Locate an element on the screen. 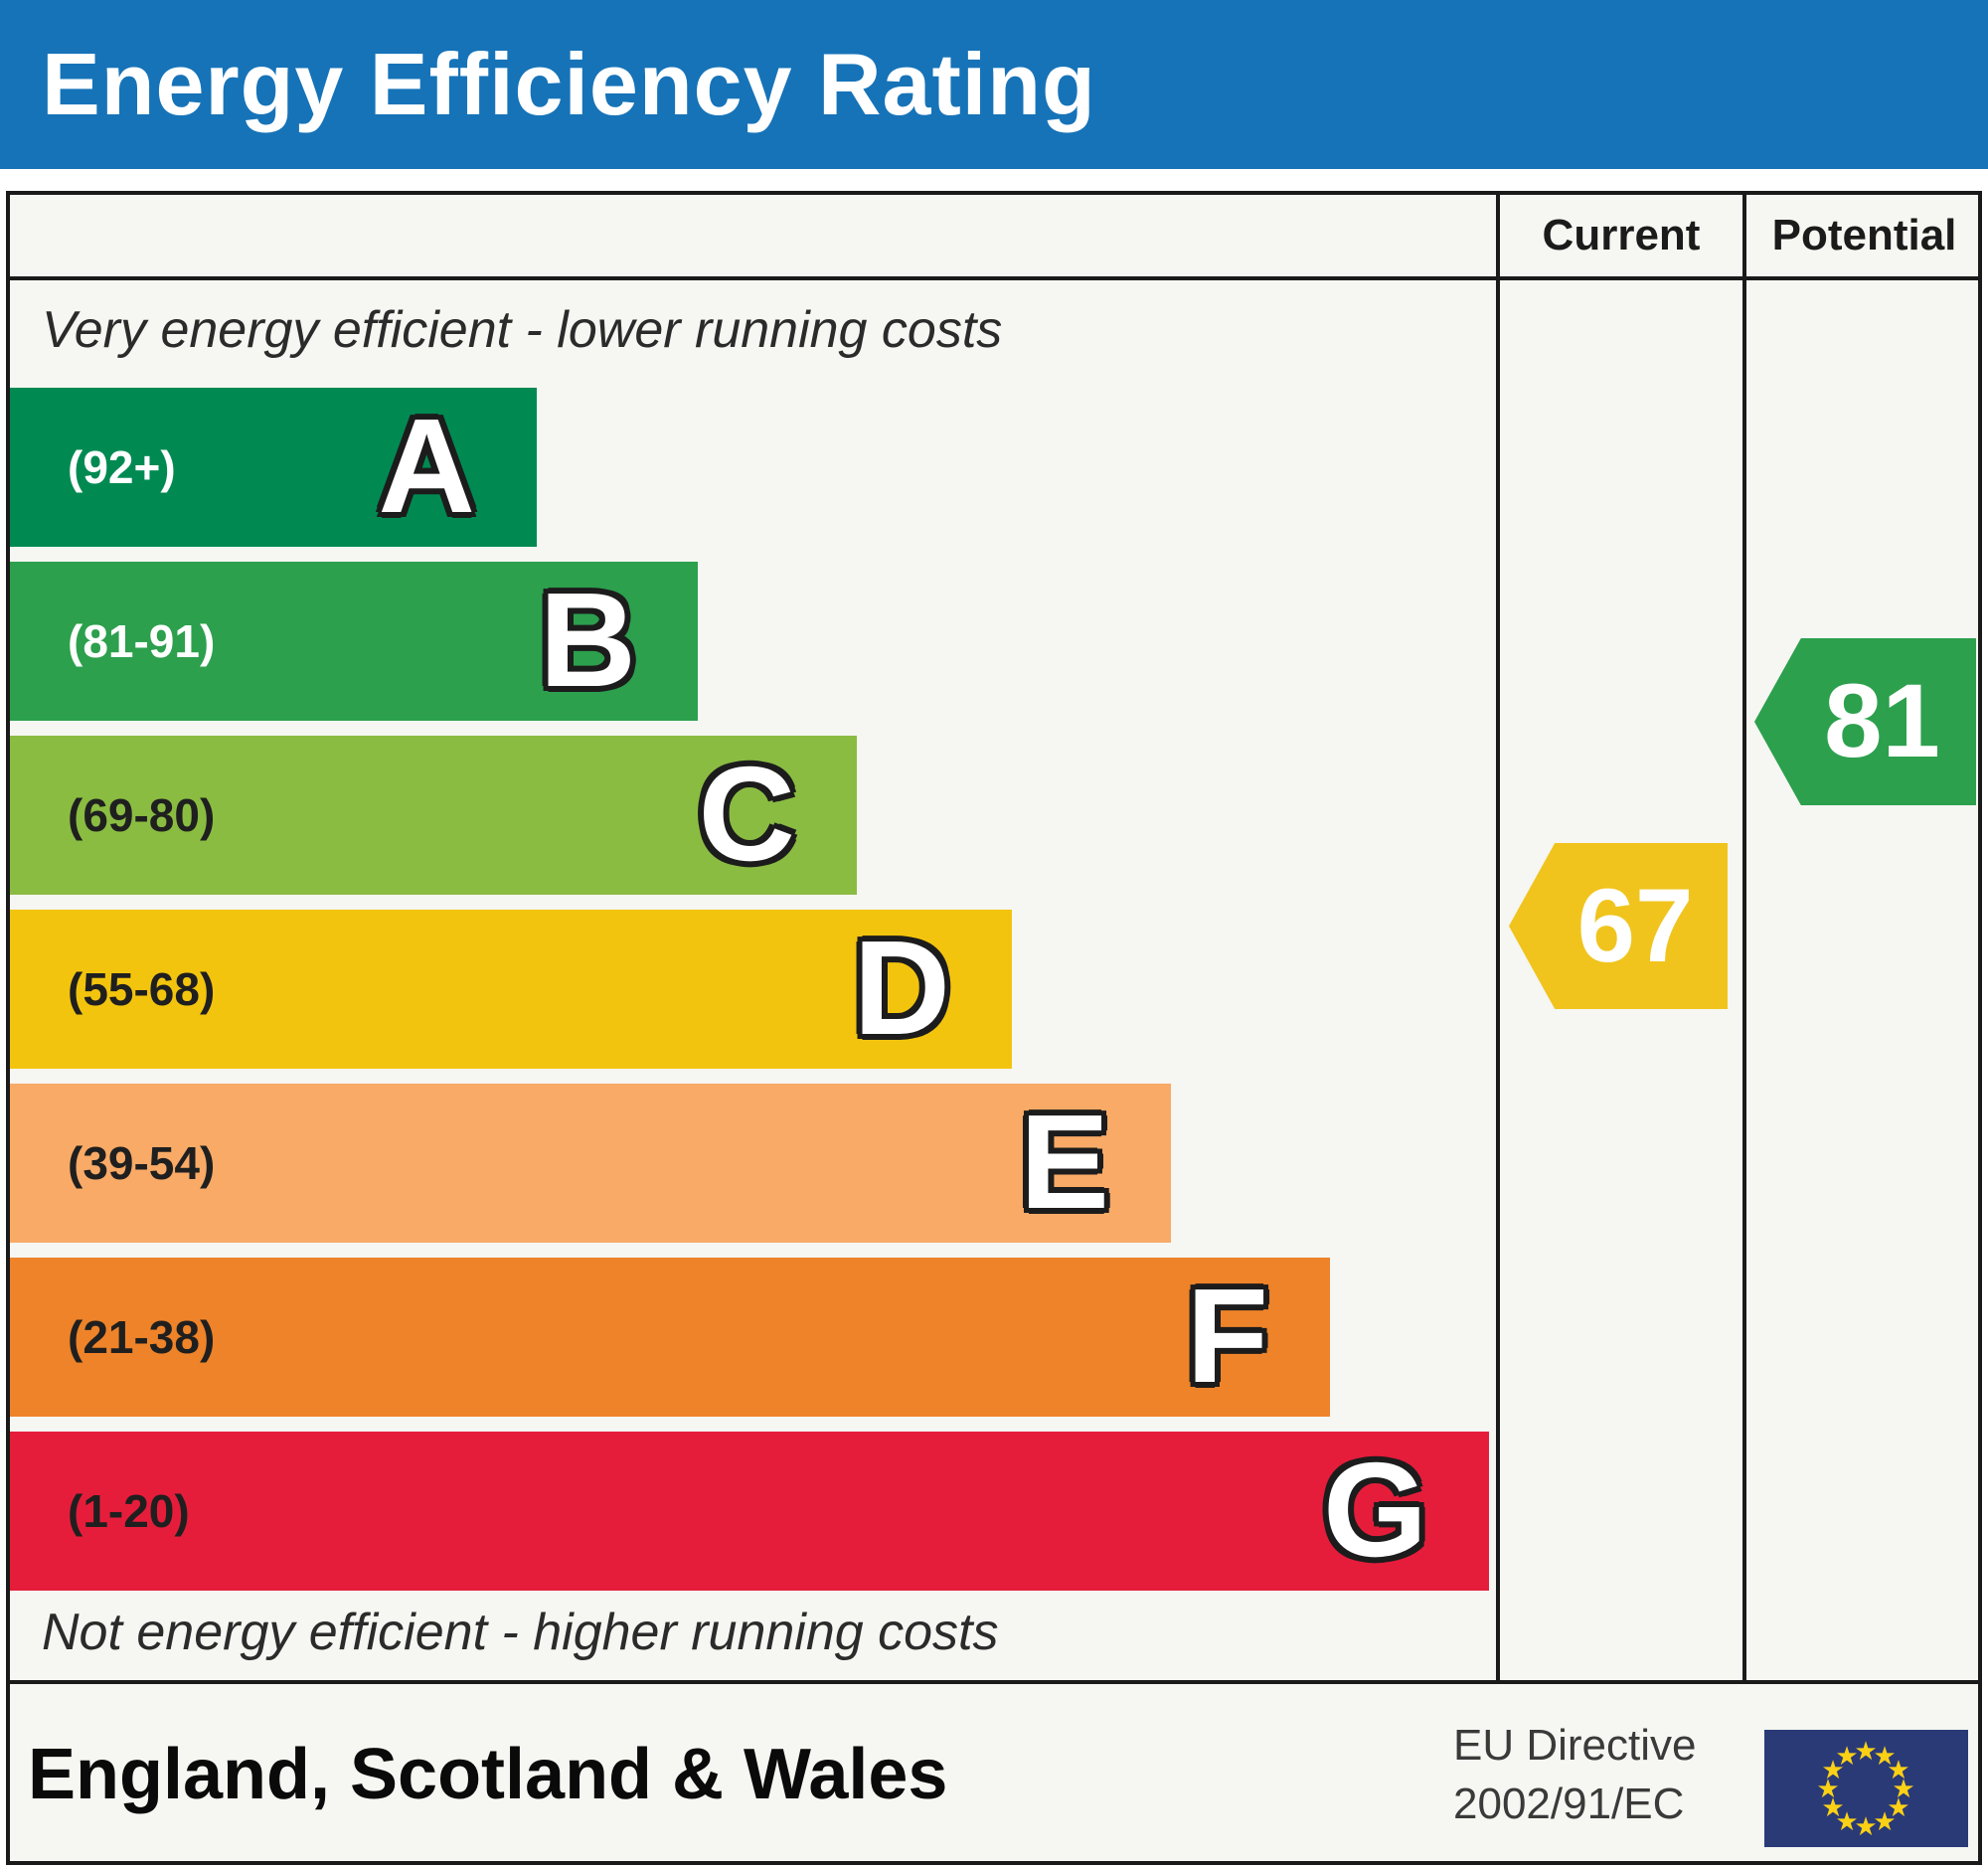  band-letter: G is located at coordinates (1374, 1510).